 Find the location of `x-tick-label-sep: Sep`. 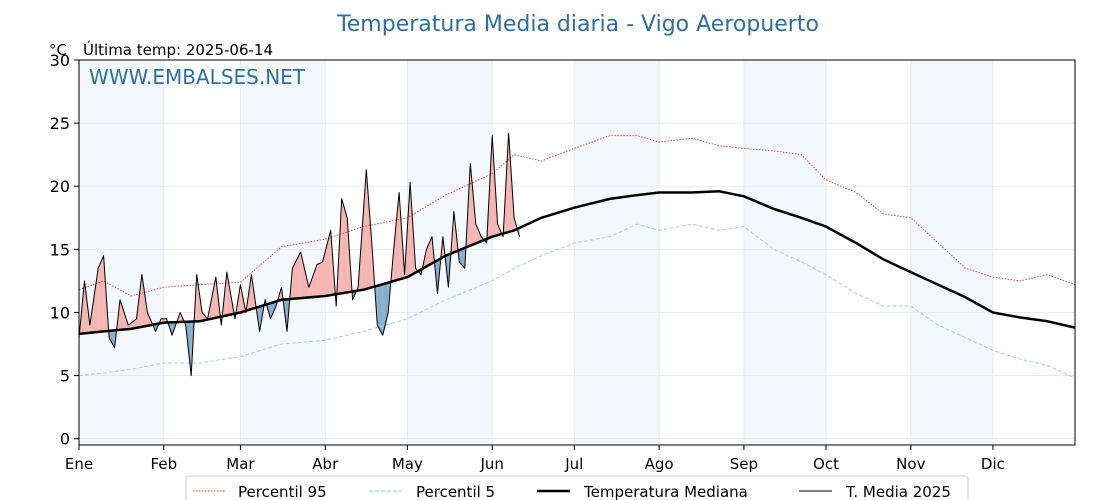

x-tick-label-sep: Sep is located at coordinates (744, 464).